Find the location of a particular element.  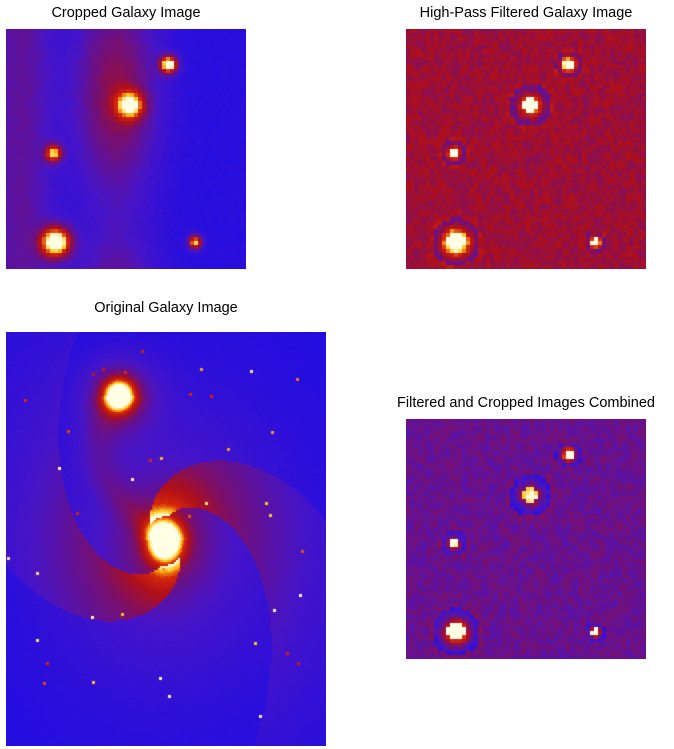

highpass-galaxy-title: High-Pass Filtered Galaxy Image is located at coordinates (526, 13).